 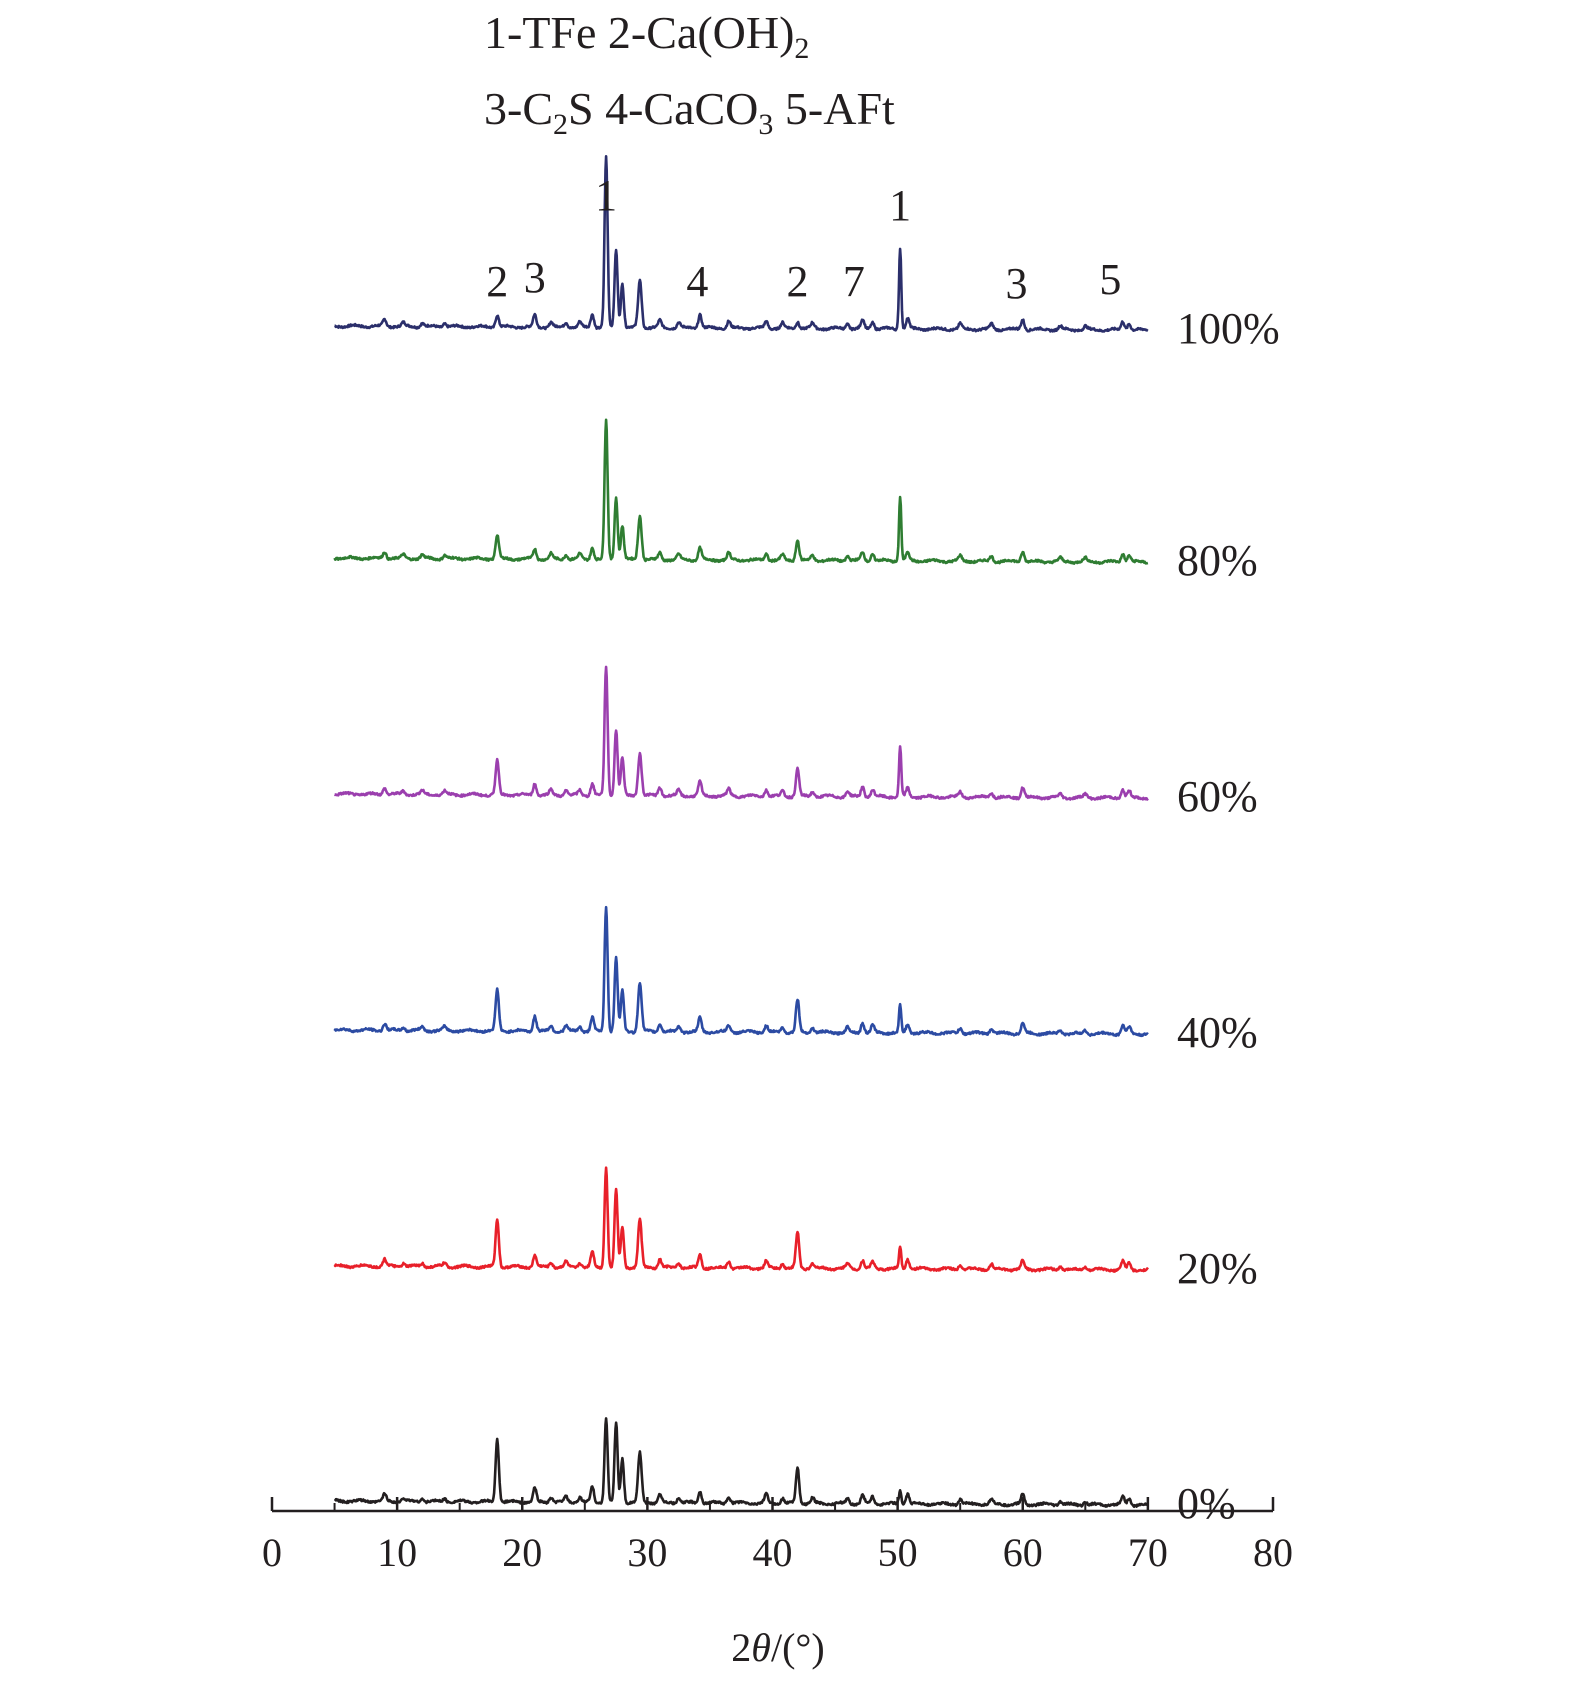 I want to click on peak-label: 4, so click(x=697, y=281).